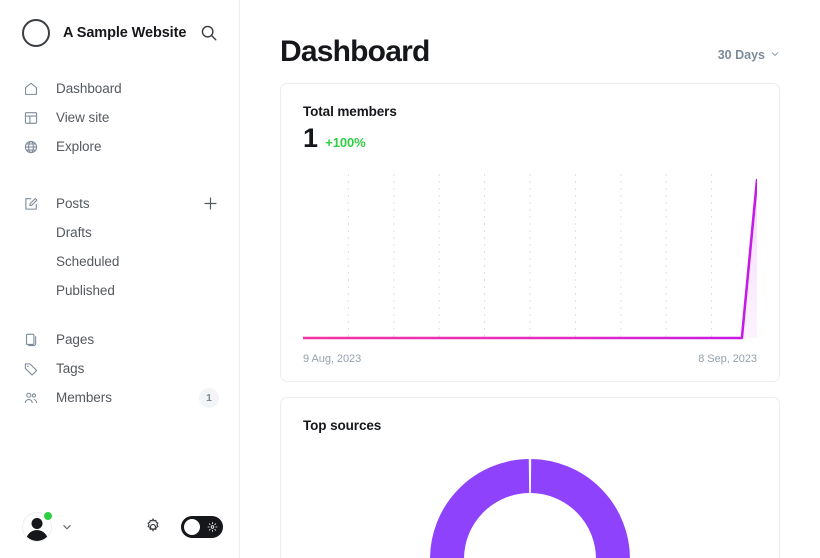 The width and height of the screenshot is (820, 558). What do you see at coordinates (119, 527) in the screenshot?
I see `sidebar-footer` at bounding box center [119, 527].